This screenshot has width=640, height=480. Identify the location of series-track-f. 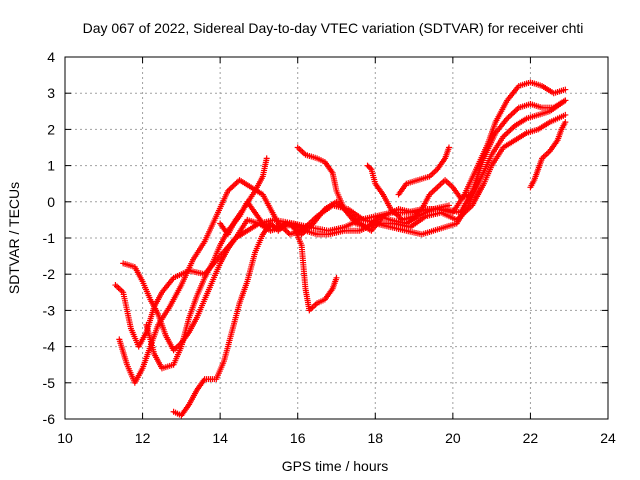
(373, 187).